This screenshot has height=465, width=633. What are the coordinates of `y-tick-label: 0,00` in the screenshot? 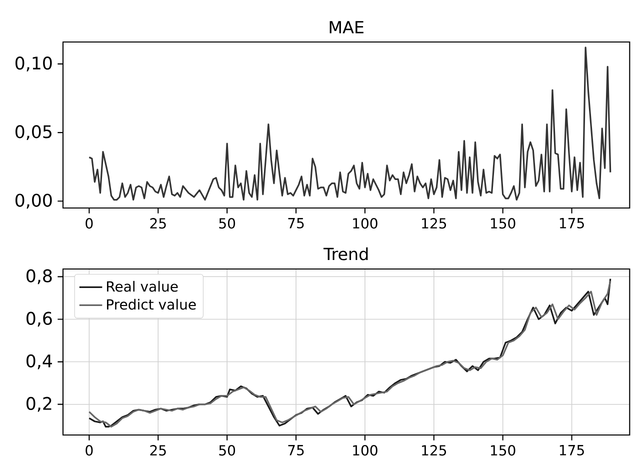 It's located at (34, 201).